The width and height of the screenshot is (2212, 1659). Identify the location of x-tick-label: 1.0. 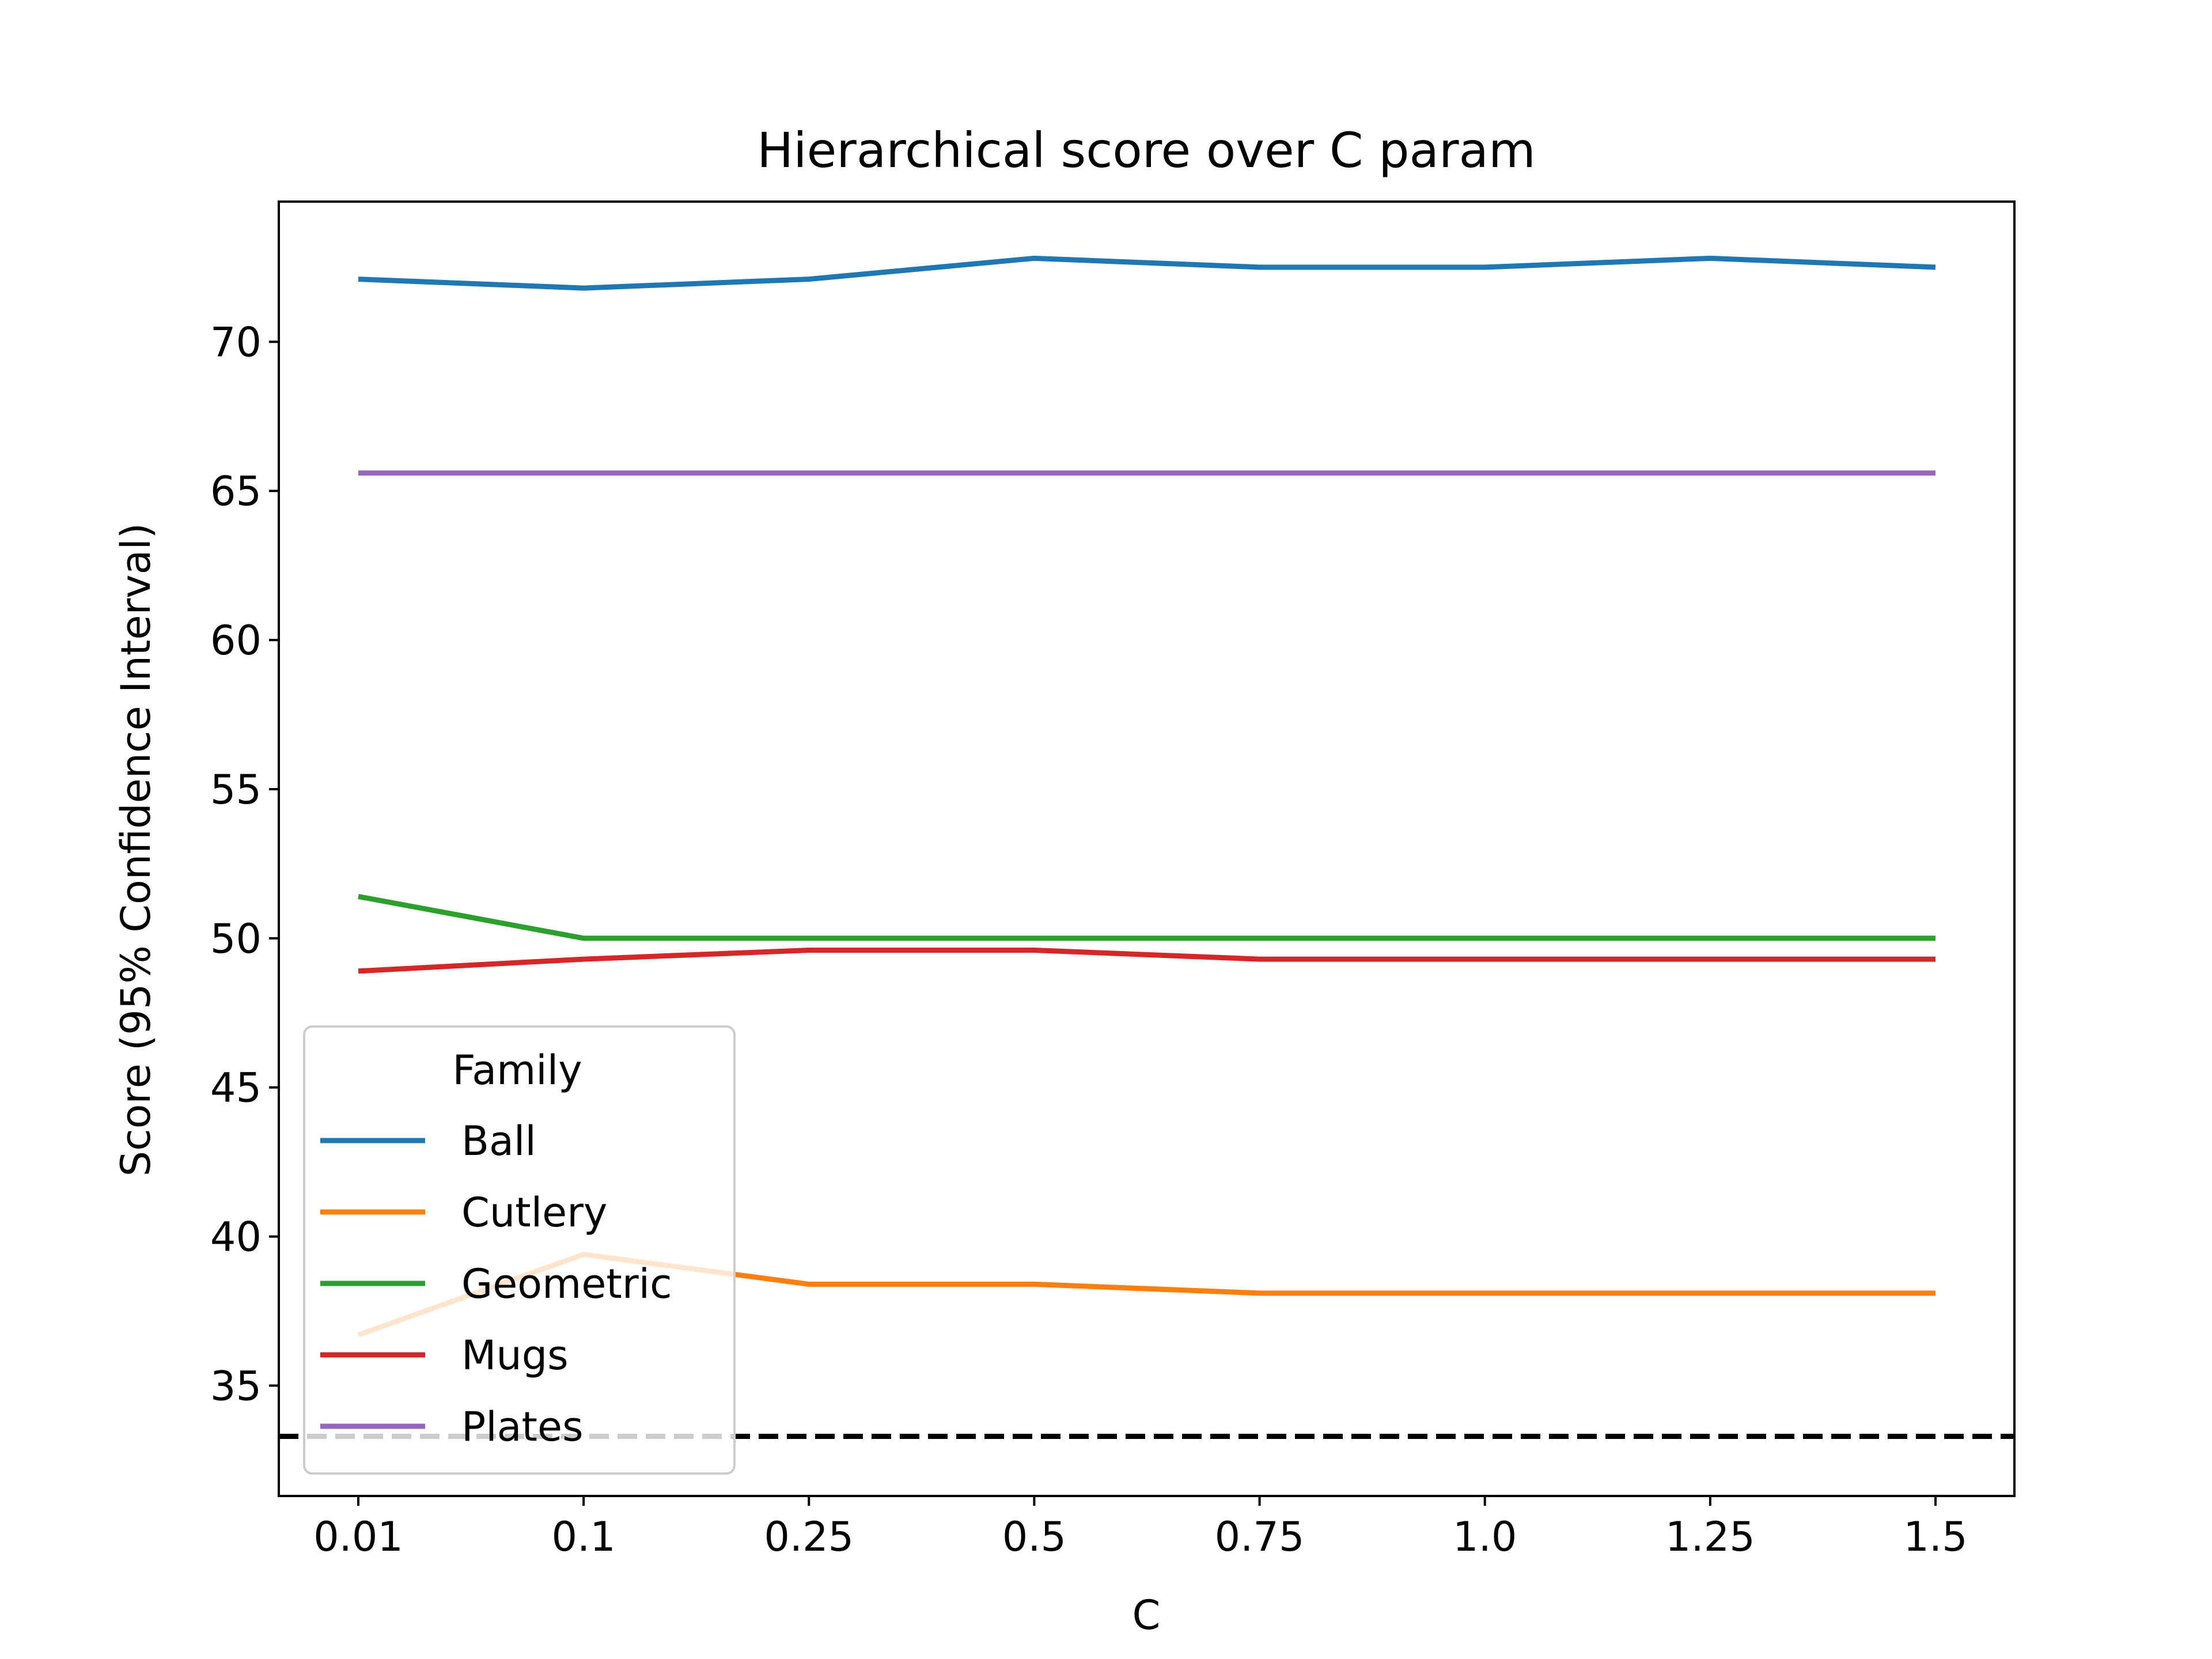
(1485, 1536).